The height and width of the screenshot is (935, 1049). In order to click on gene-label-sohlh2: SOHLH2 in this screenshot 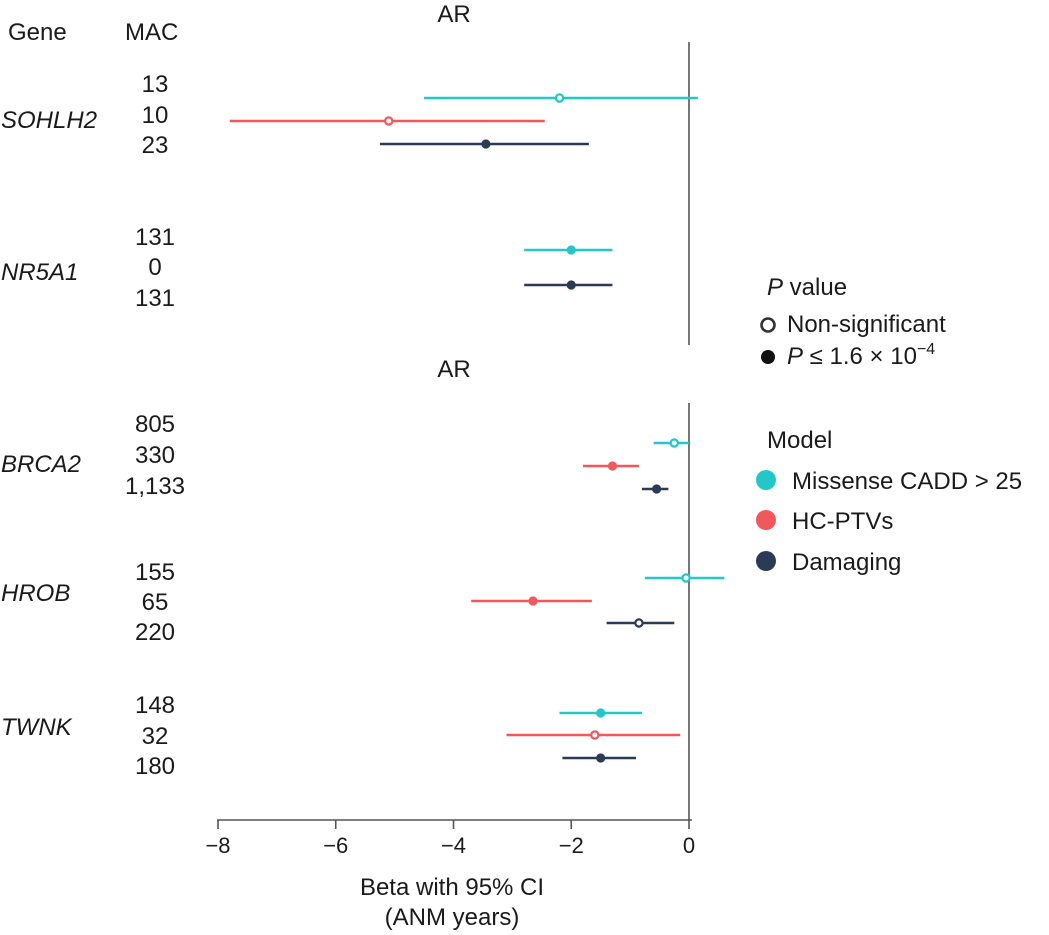, I will do `click(49, 120)`.